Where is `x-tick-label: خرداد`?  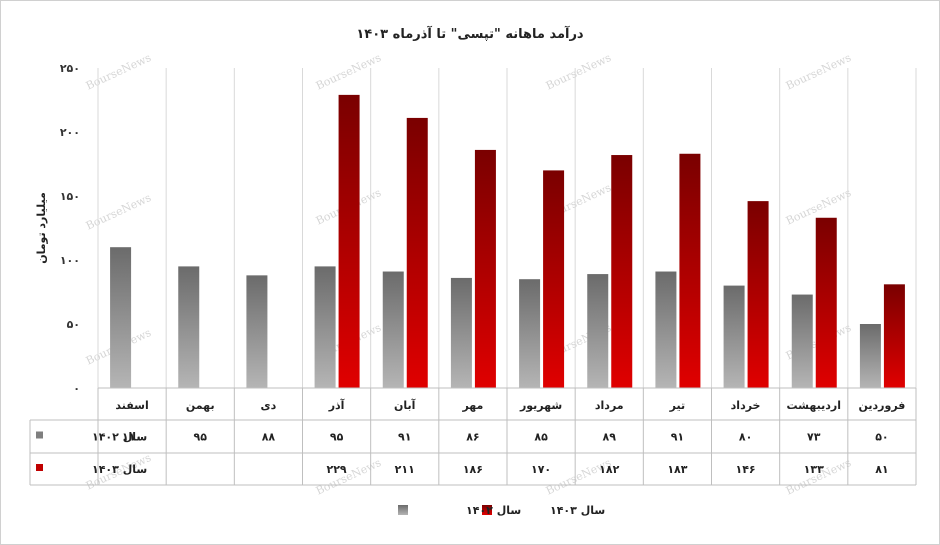 x-tick-label: خرداد is located at coordinates (746, 405).